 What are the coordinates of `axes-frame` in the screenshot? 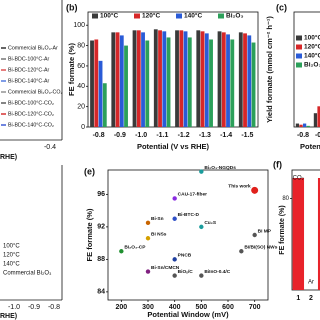 It's located at (306, 69).